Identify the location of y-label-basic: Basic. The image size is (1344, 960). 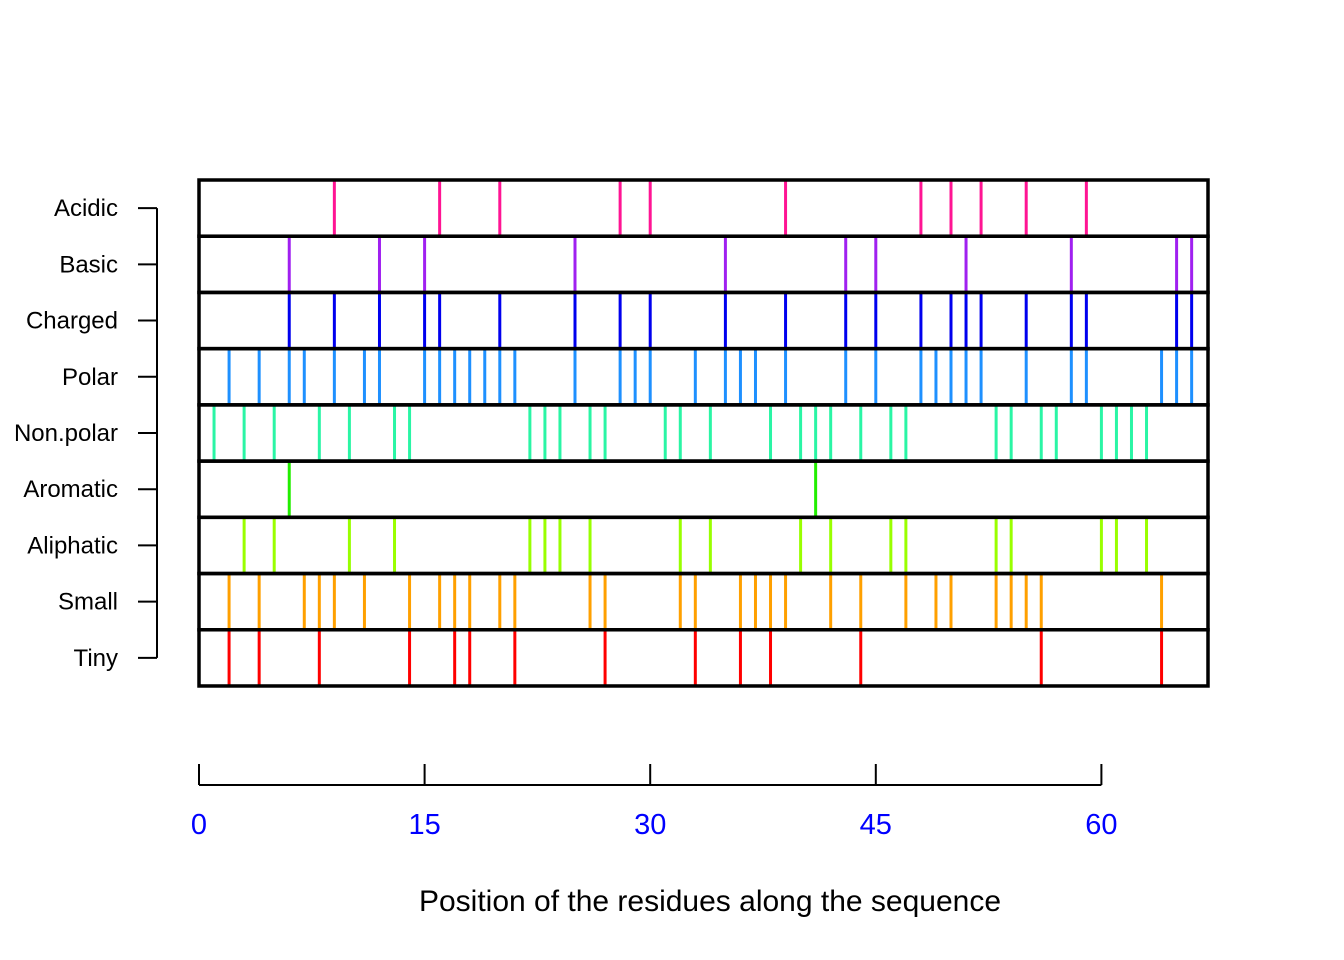
(88, 264).